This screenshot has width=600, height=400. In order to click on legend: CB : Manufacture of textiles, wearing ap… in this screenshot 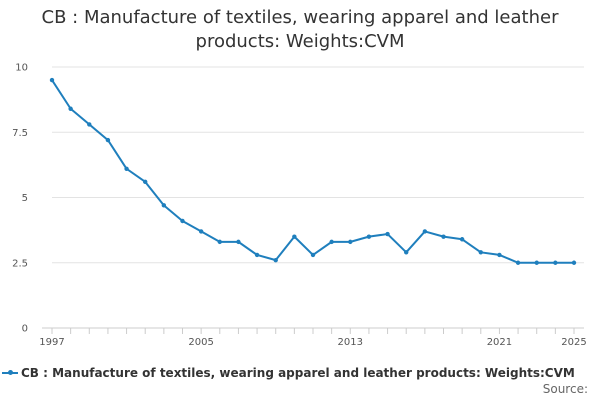, I will do `click(288, 373)`.